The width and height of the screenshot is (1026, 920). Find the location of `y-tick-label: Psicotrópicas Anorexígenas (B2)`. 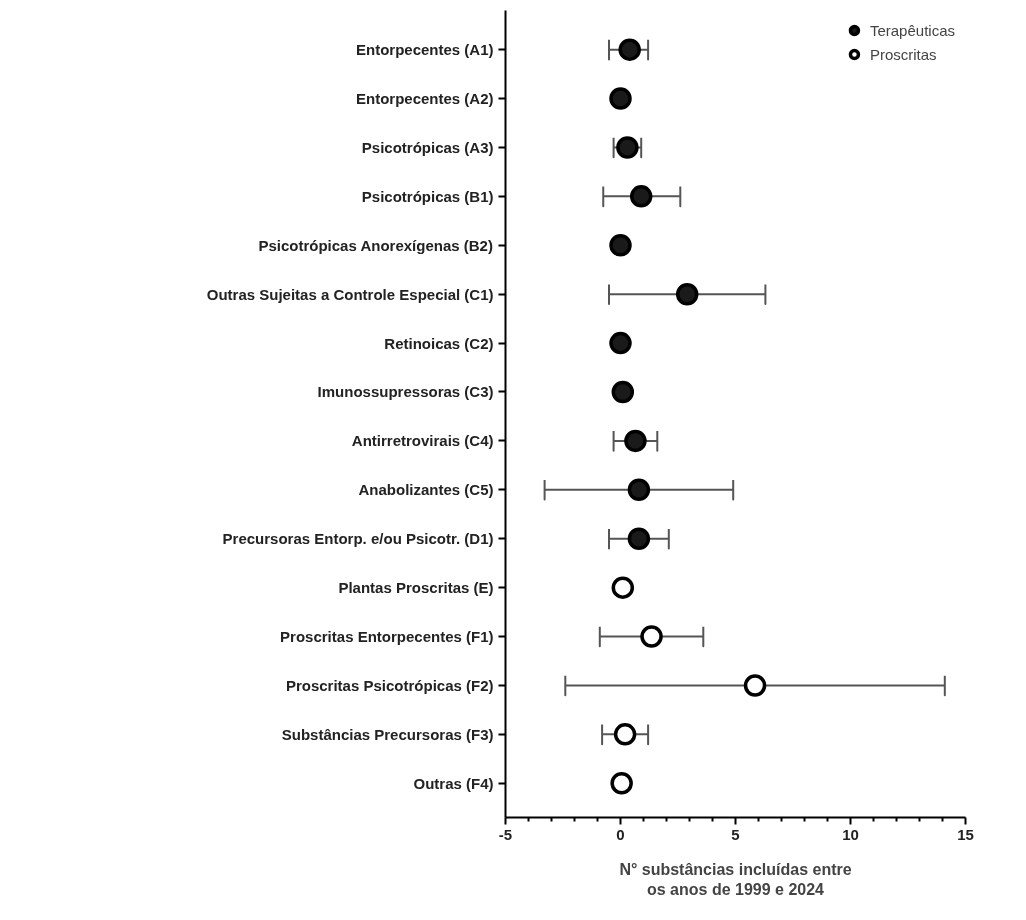

y-tick-label: Psicotrópicas Anorexígenas (B2) is located at coordinates (375, 245).